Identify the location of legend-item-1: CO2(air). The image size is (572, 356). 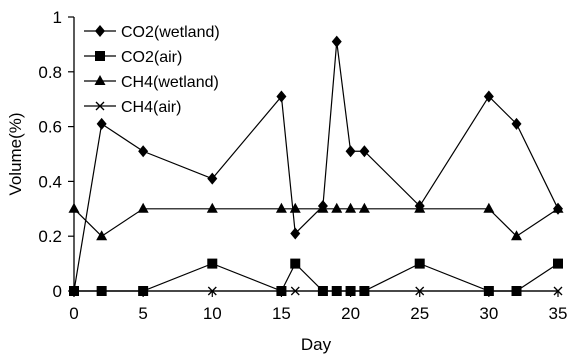
(133, 57).